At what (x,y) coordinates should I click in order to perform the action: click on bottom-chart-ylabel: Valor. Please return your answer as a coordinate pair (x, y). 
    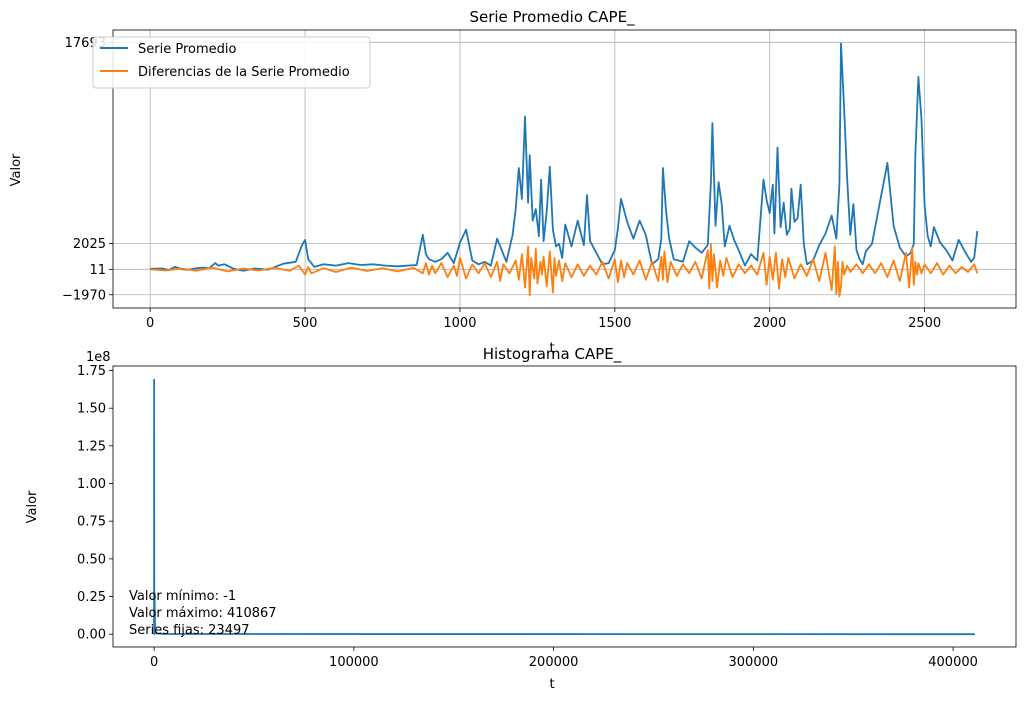
    Looking at the image, I should click on (32, 506).